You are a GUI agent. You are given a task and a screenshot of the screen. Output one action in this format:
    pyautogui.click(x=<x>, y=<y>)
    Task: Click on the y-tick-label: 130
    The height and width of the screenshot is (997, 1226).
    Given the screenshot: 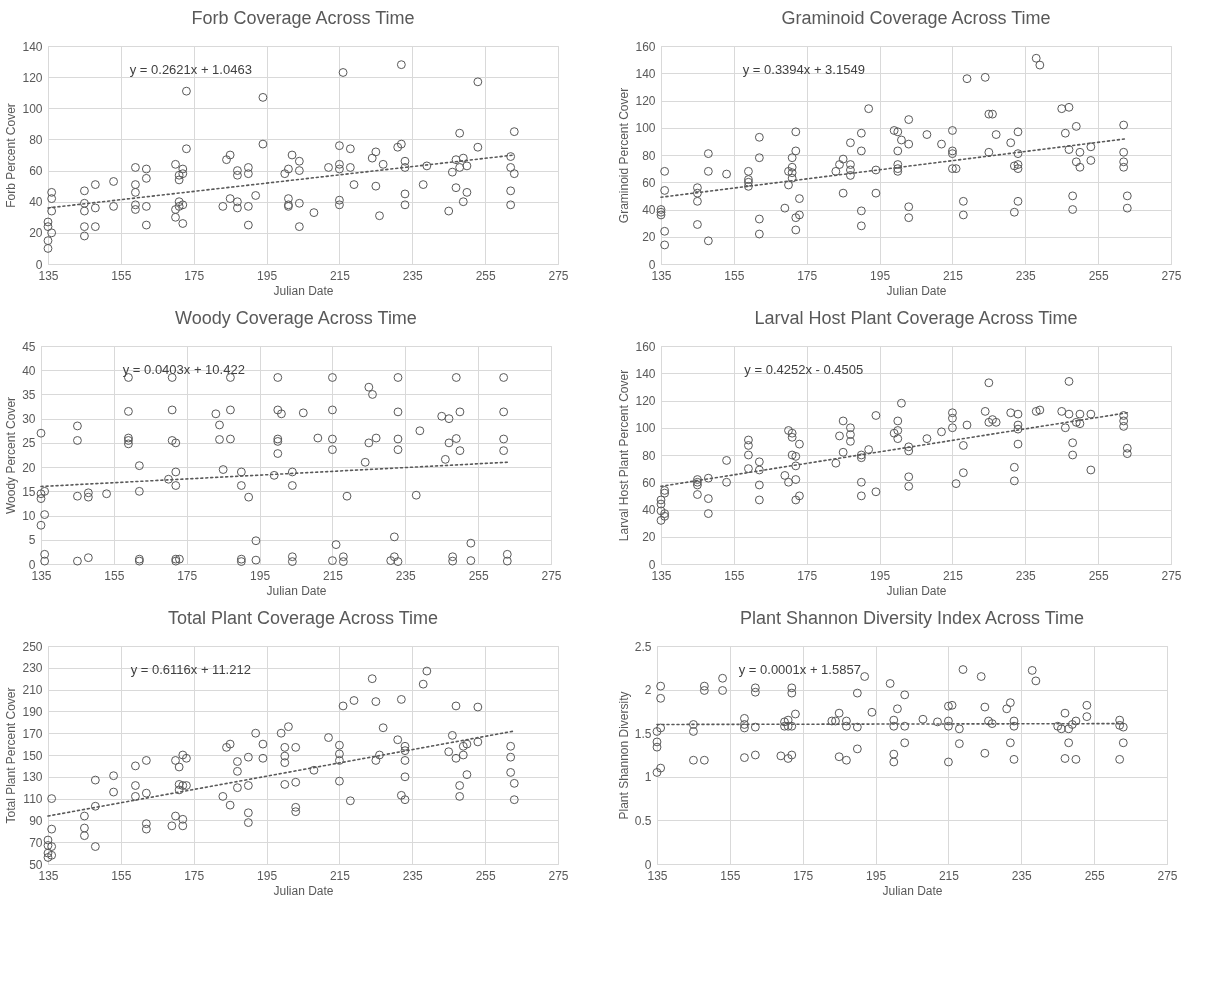 What is the action you would take?
    pyautogui.click(x=32, y=777)
    